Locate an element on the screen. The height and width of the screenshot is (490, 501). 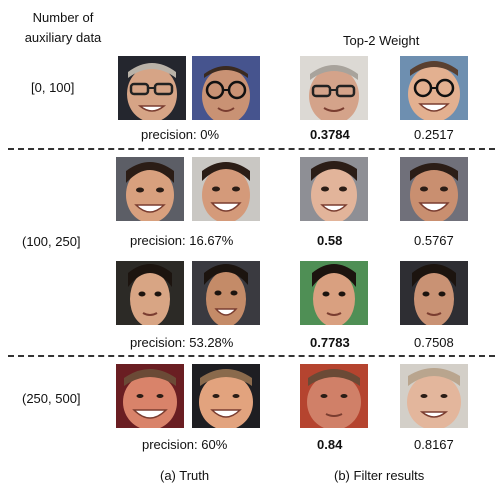
truth-face-4a is located at coordinates (150, 396).